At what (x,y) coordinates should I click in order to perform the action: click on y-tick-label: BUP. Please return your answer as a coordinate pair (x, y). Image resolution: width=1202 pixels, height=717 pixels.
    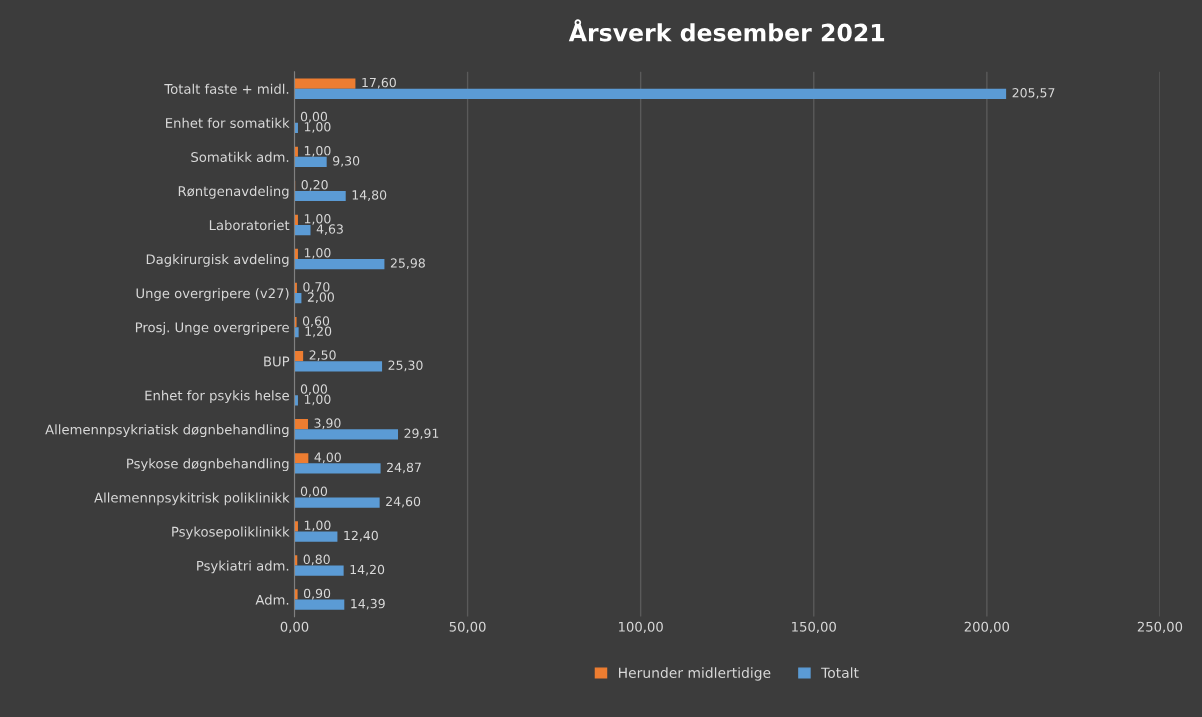
    Looking at the image, I should click on (277, 361).